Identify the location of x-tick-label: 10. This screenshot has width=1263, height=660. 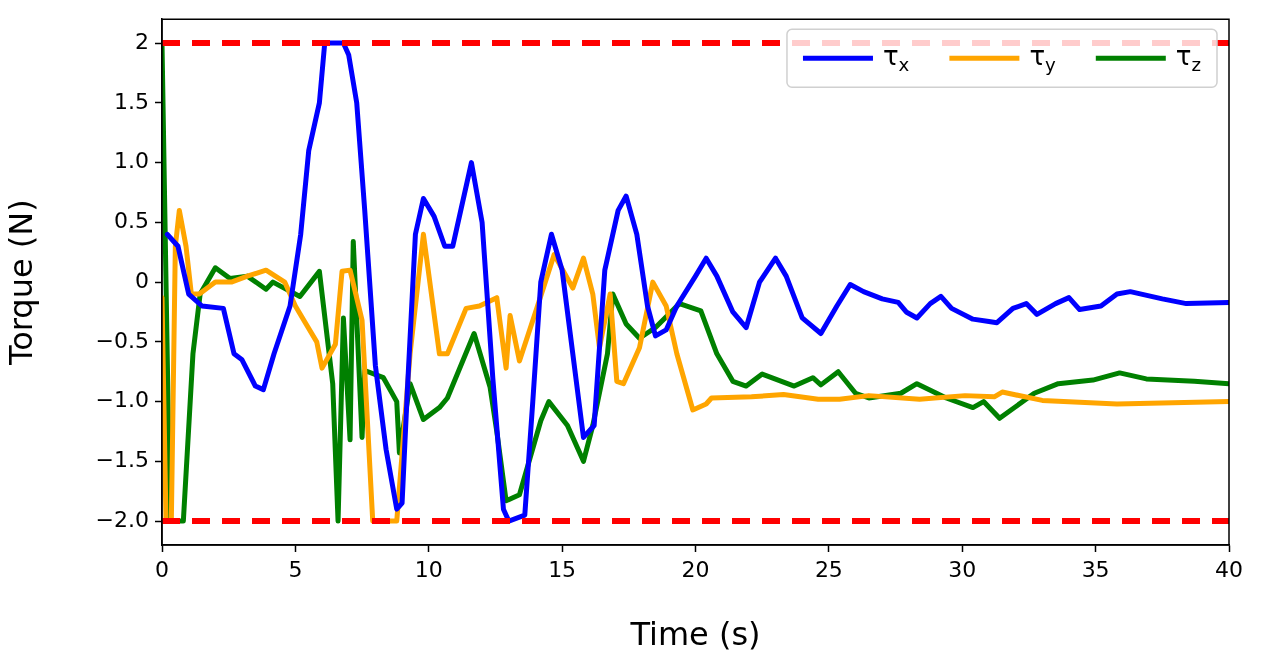
(428, 569).